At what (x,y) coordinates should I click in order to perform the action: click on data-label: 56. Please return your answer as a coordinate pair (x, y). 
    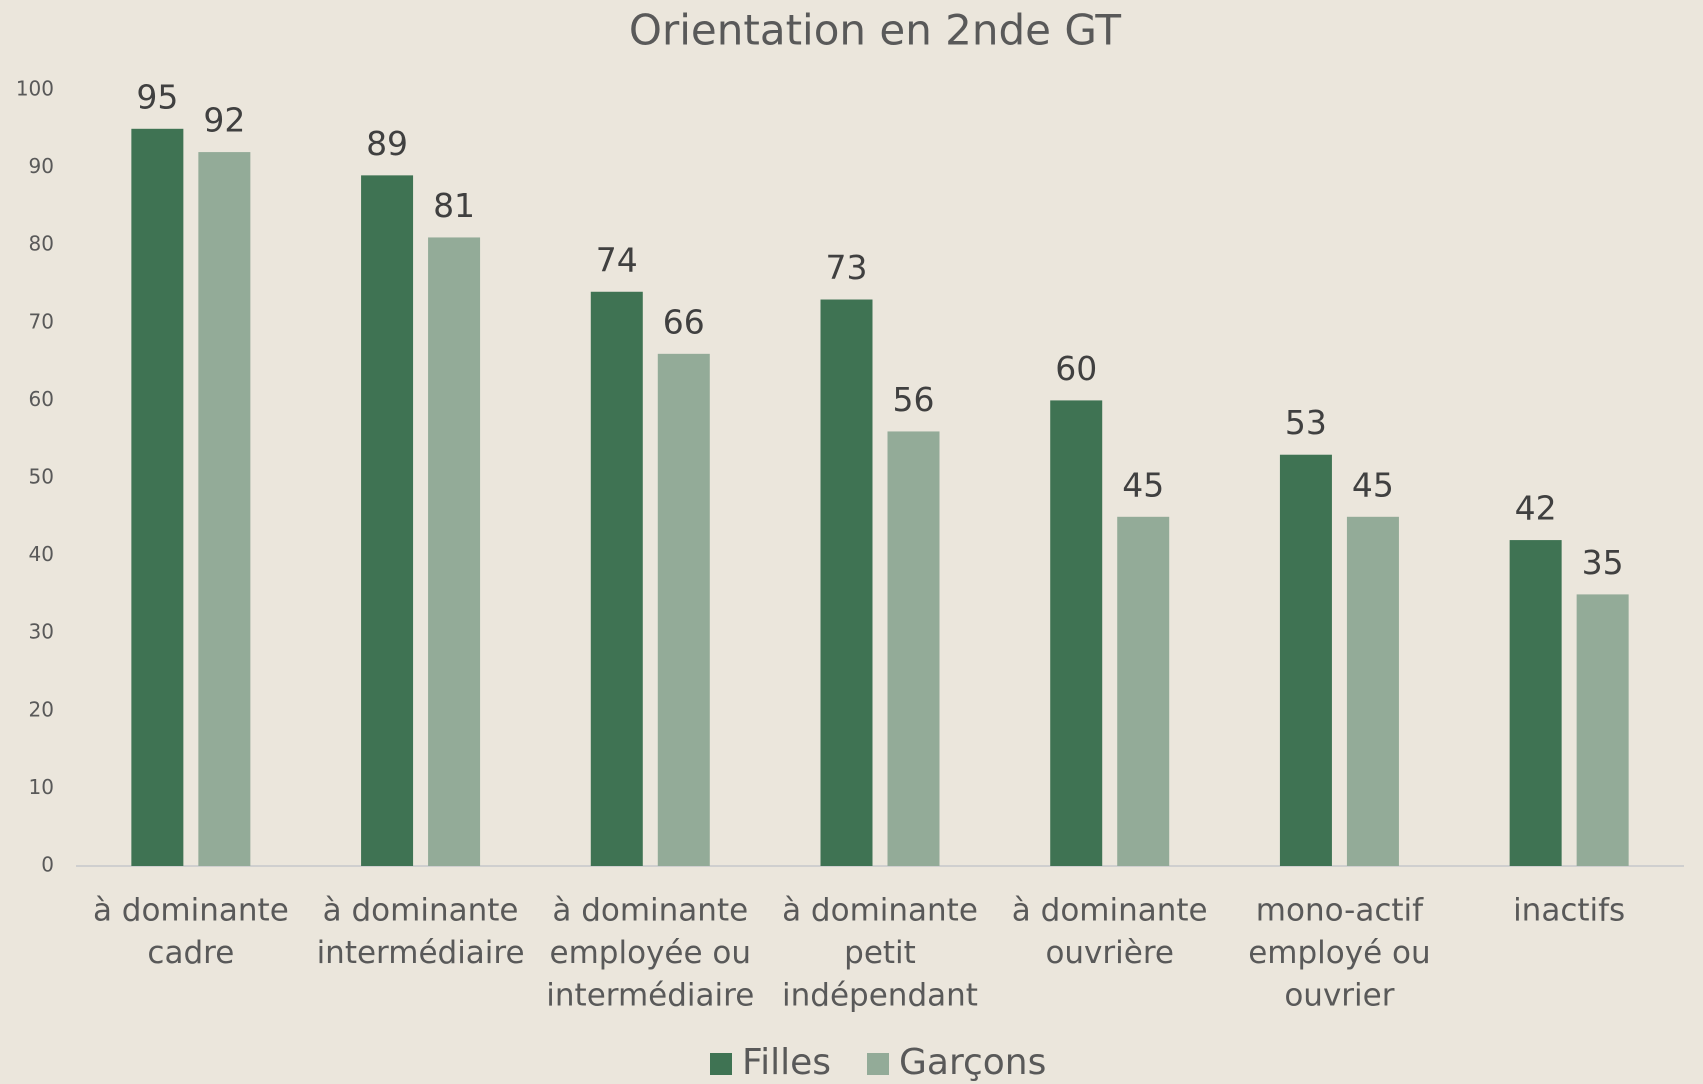
    Looking at the image, I should click on (914, 399).